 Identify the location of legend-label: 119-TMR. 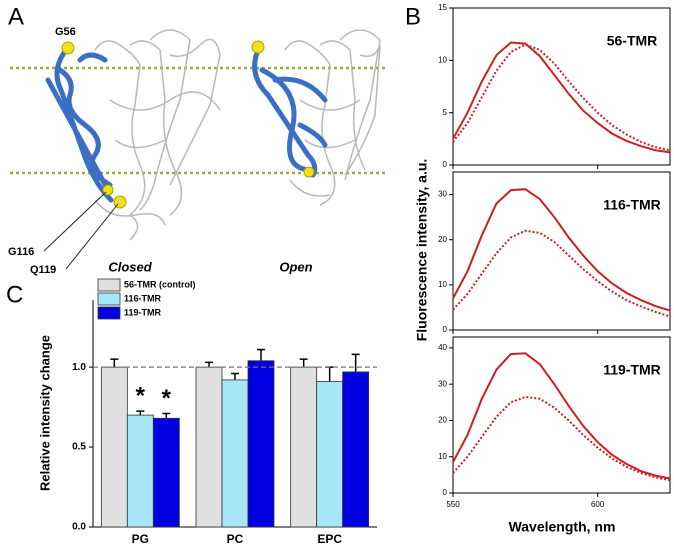
(143, 312).